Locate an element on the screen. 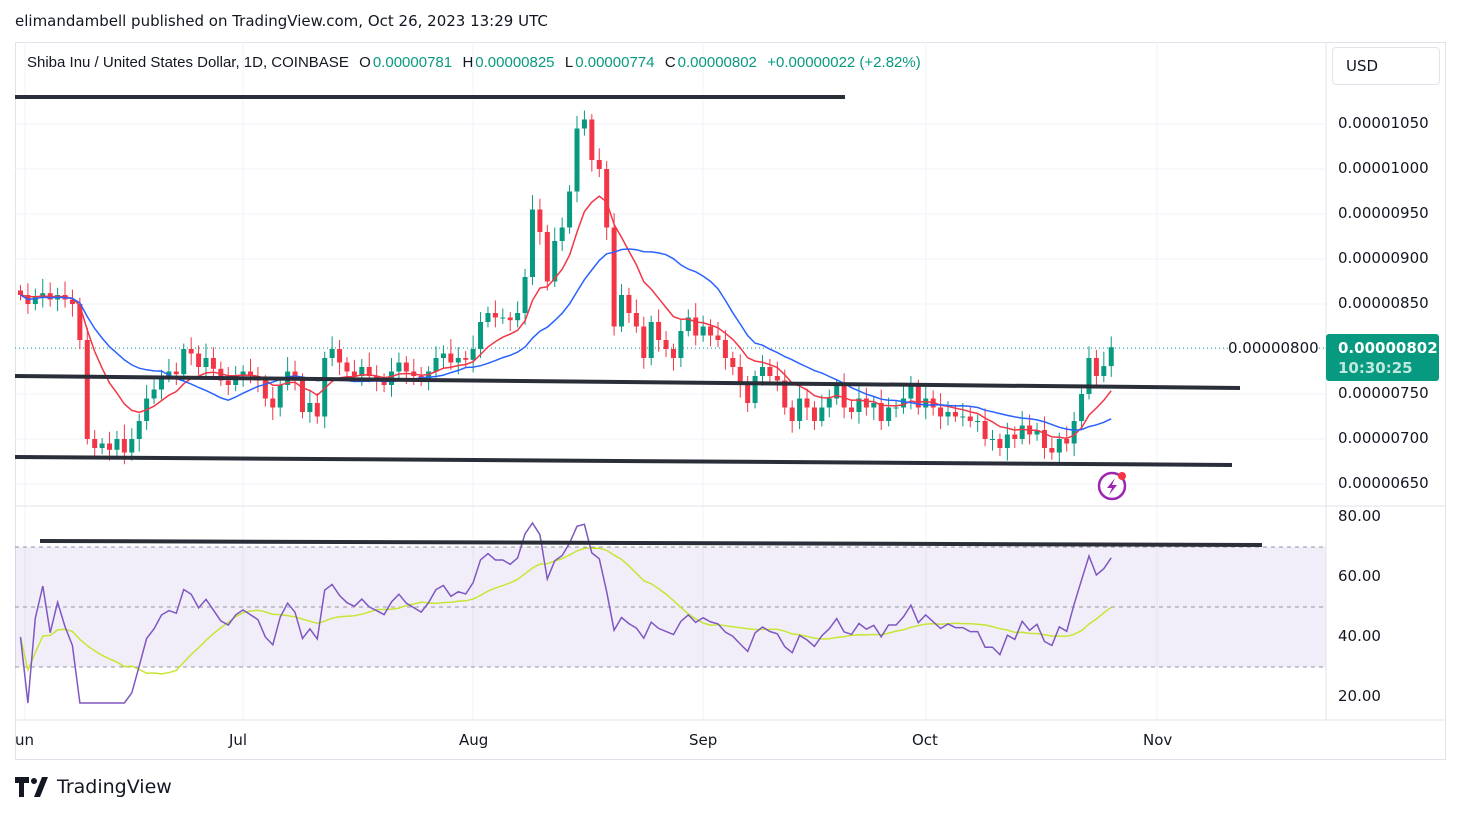  tradingview-logo: TradingView is located at coordinates (93, 787).